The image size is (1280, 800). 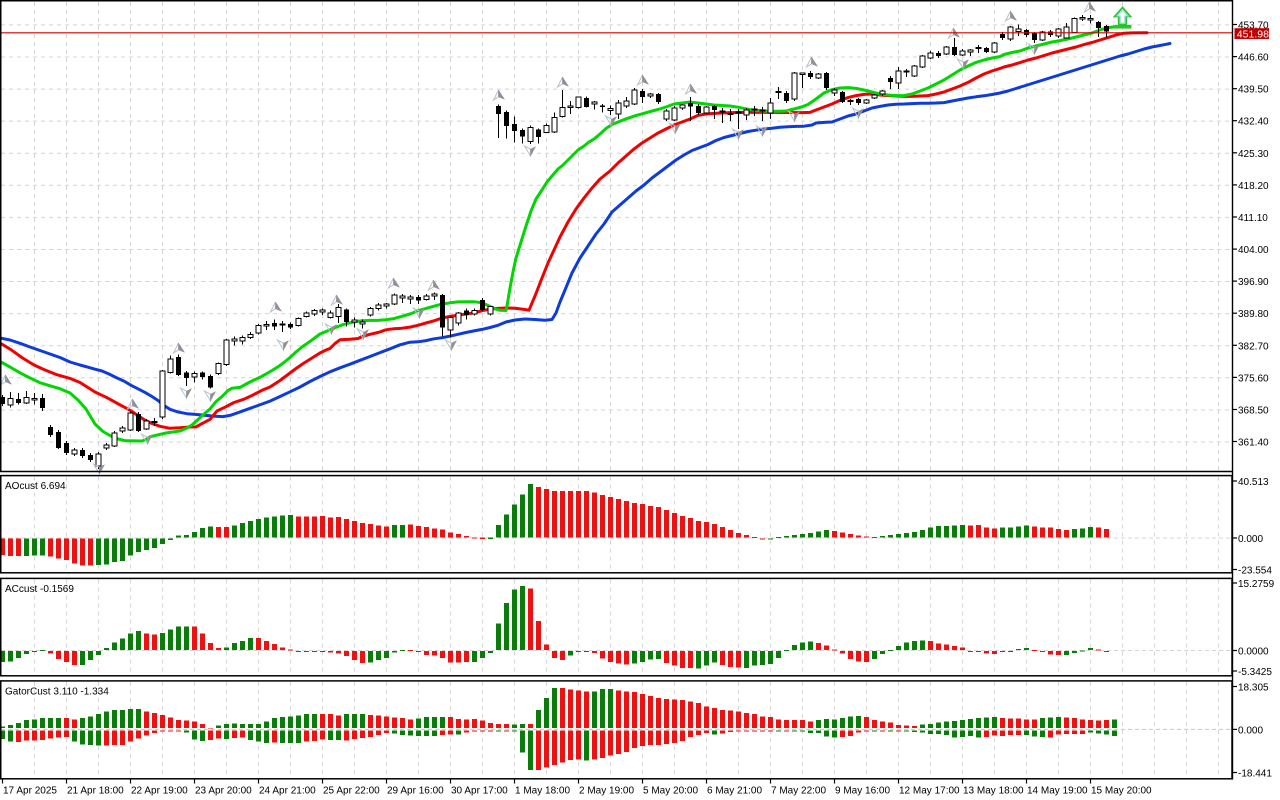 What do you see at coordinates (1253, 443) in the screenshot?
I see `svg-text: 361.40` at bounding box center [1253, 443].